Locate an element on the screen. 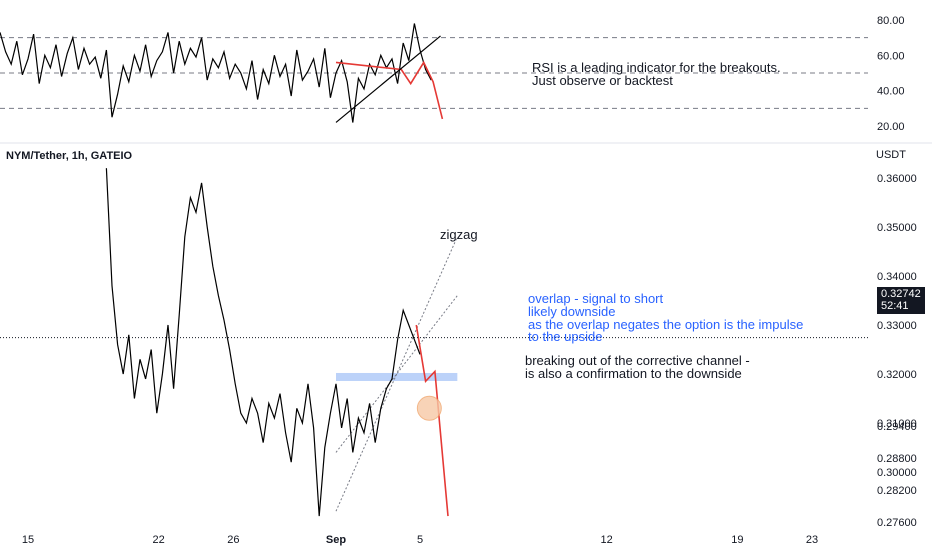  rsi-y-tick: 60.00 is located at coordinates (891, 56).